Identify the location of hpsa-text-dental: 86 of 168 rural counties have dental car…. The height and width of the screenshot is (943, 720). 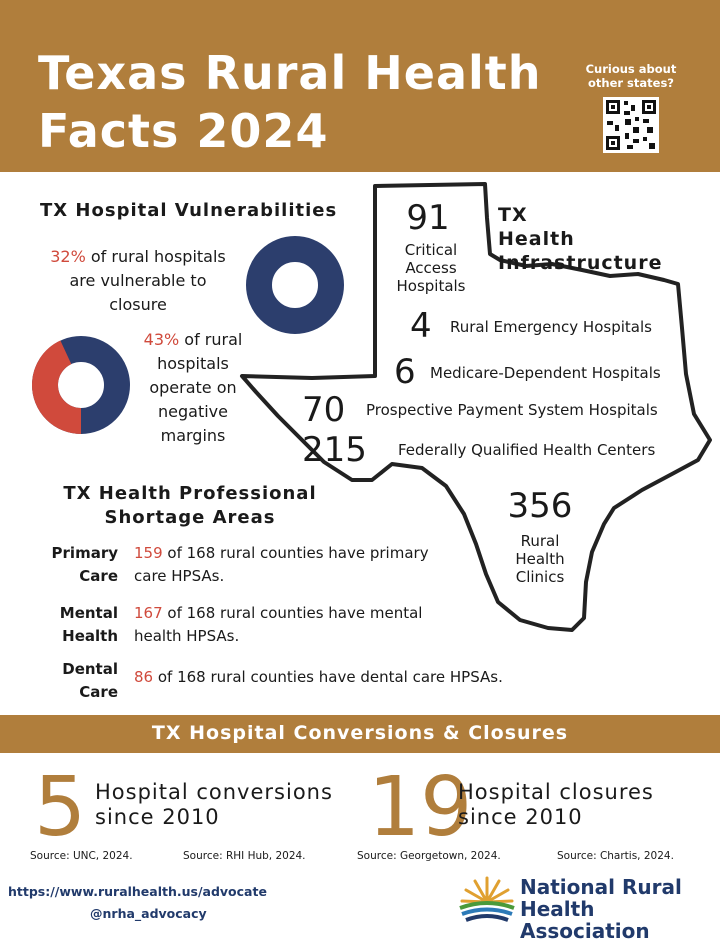
(318, 677).